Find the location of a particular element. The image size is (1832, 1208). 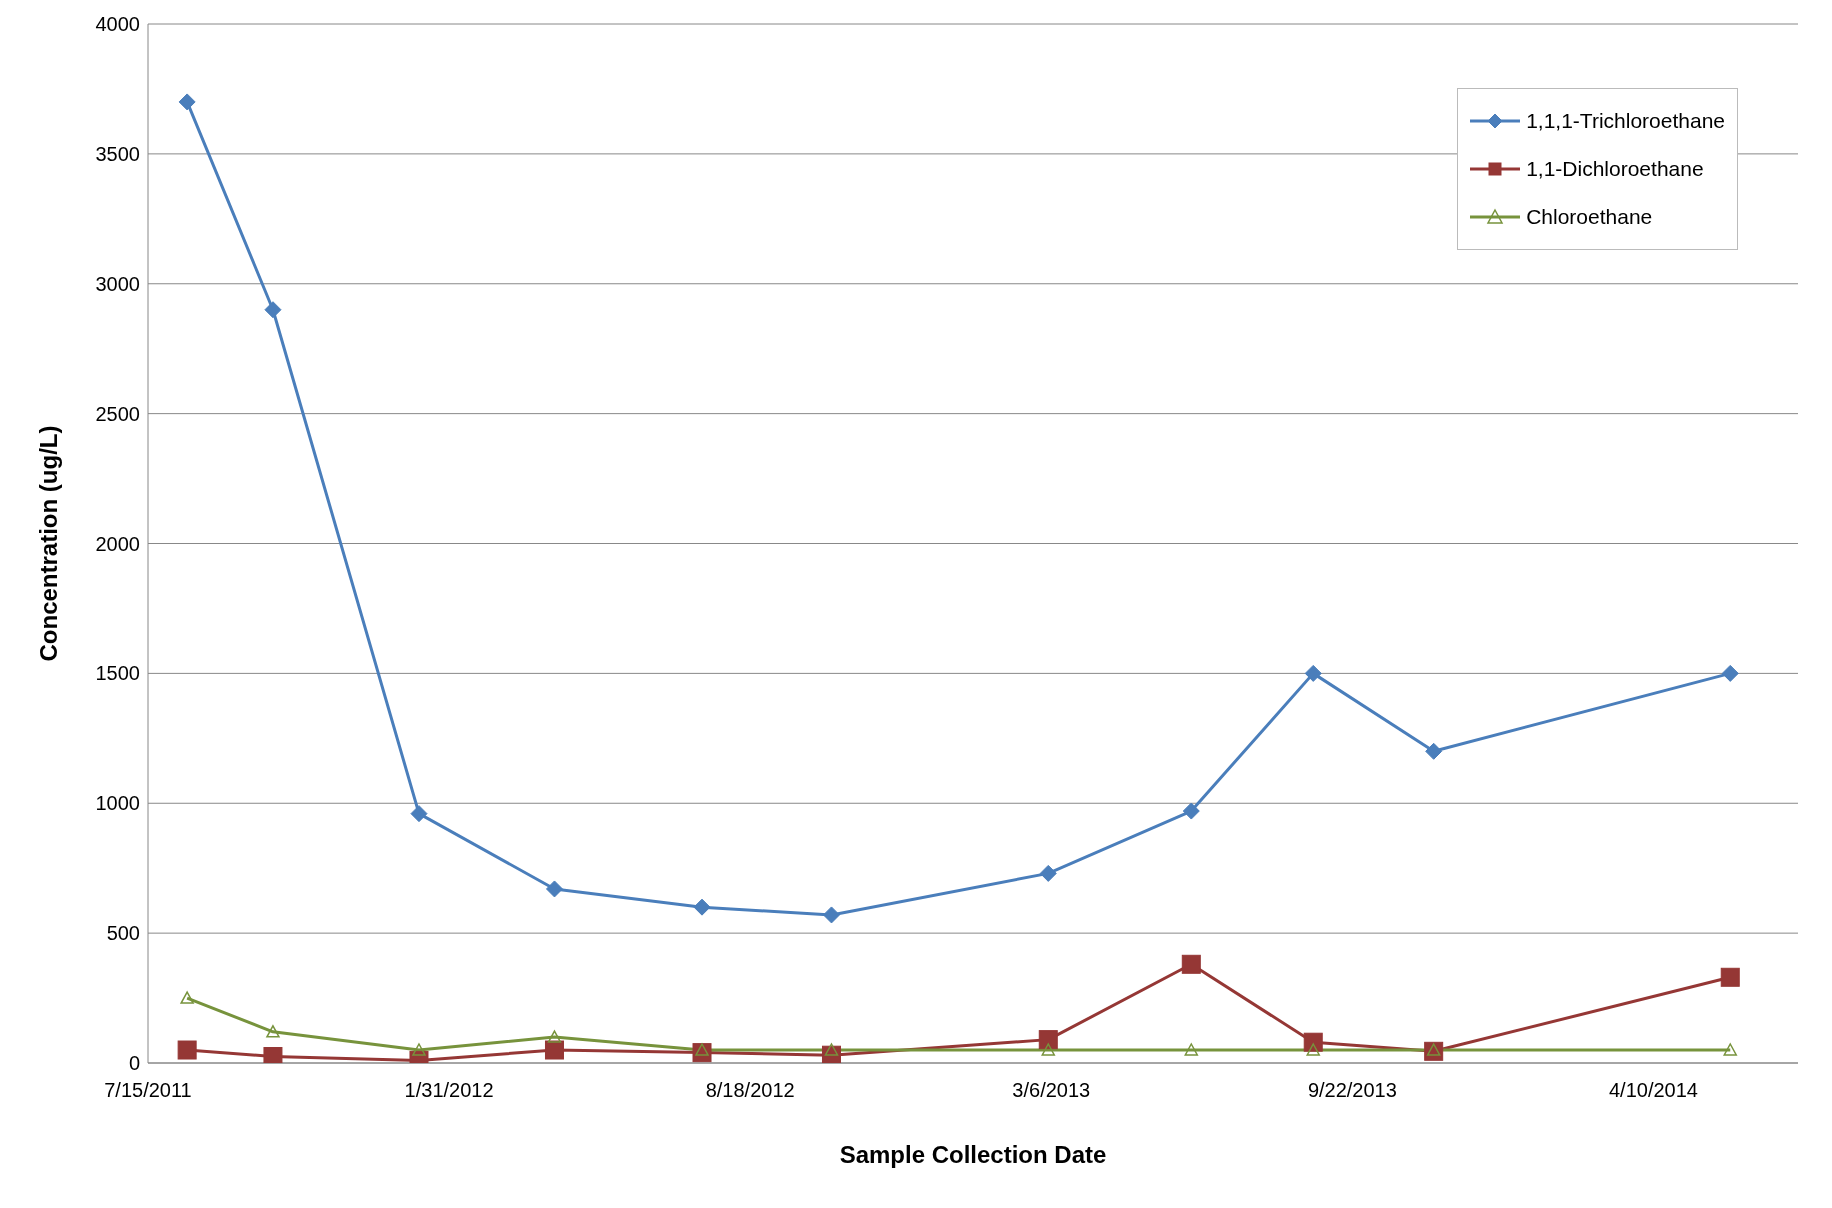

legend-label: 1,1-Dichloroethane is located at coordinates (1615, 169).